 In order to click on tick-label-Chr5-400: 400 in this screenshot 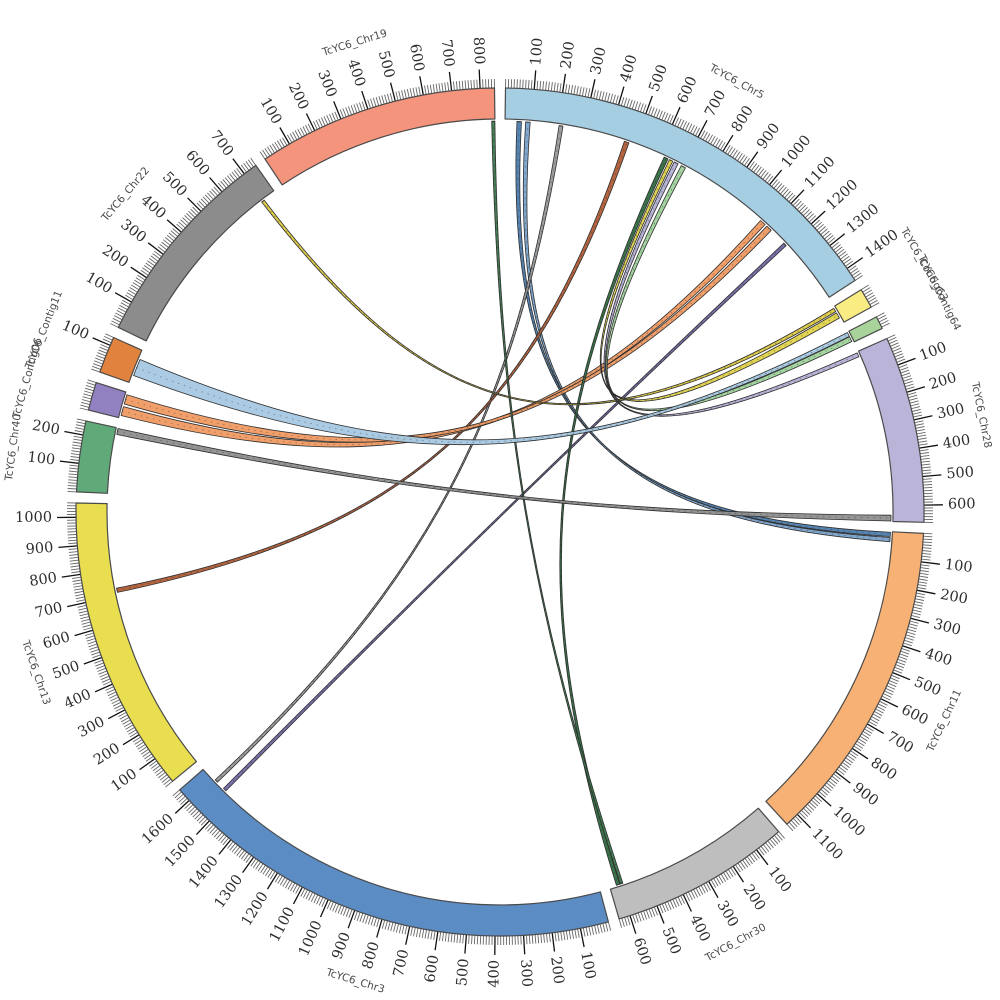, I will do `click(629, 68)`.